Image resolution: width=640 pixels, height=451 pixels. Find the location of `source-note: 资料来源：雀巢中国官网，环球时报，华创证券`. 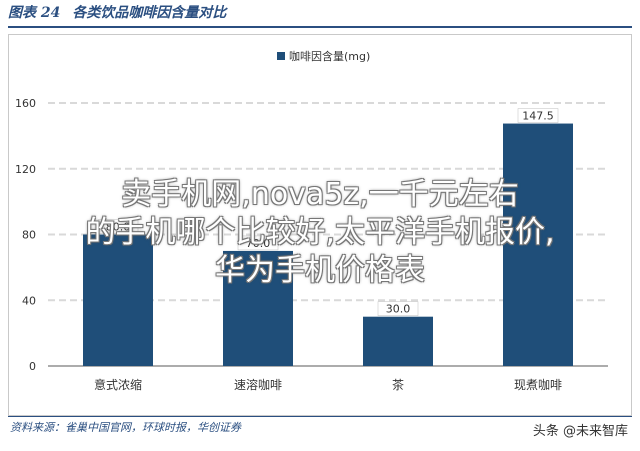

source-note: 资料来源：雀巢中国官网，环球时报，华创证券 is located at coordinates (125, 427).